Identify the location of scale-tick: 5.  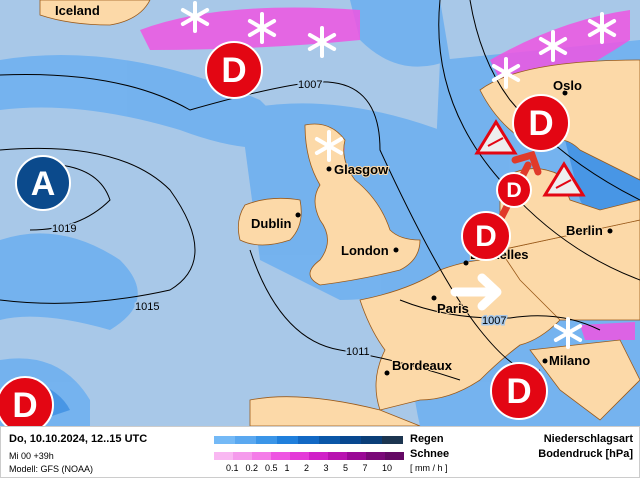
(346, 468).